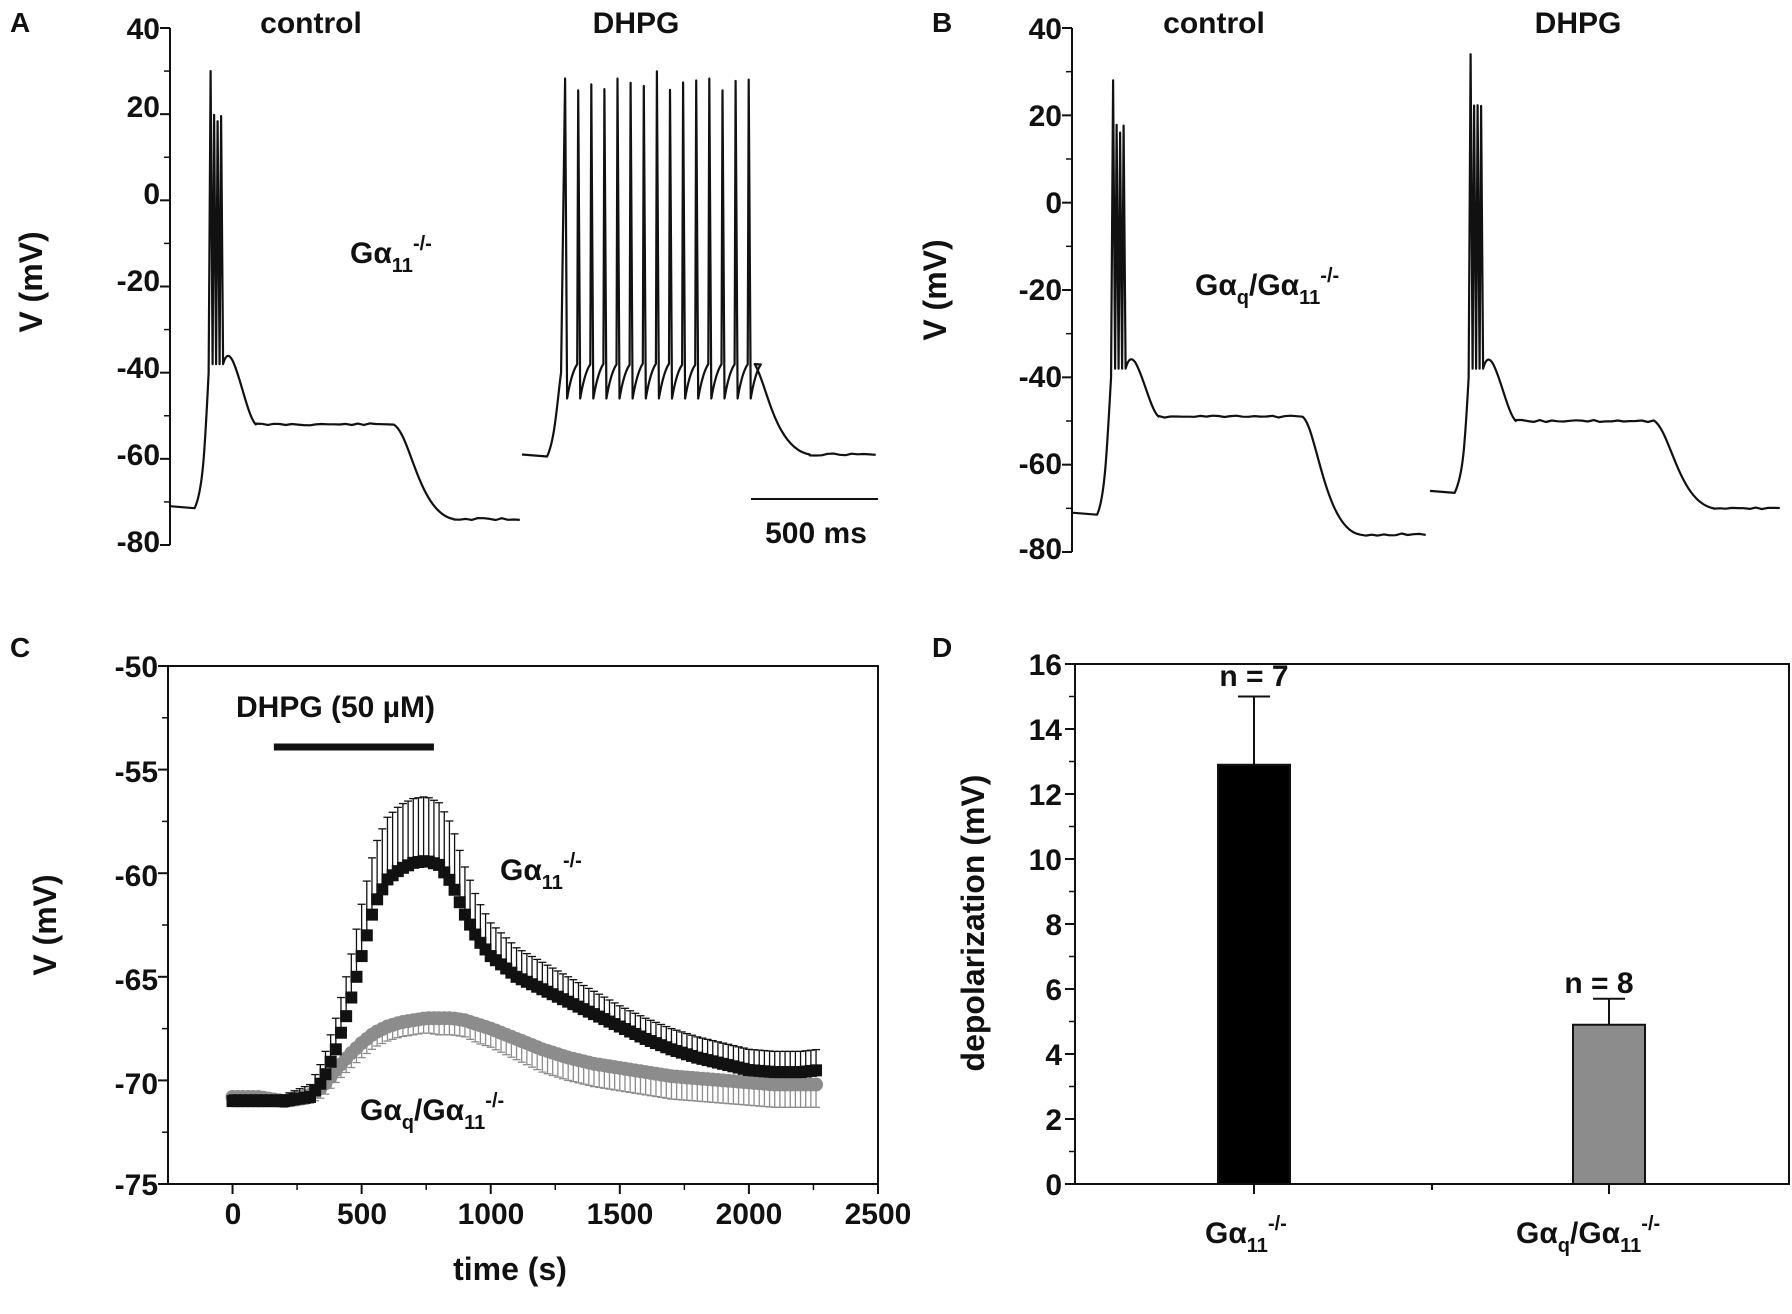  Describe the element at coordinates (1046, 730) in the screenshot. I see `panel-d-ytick: 14` at that location.